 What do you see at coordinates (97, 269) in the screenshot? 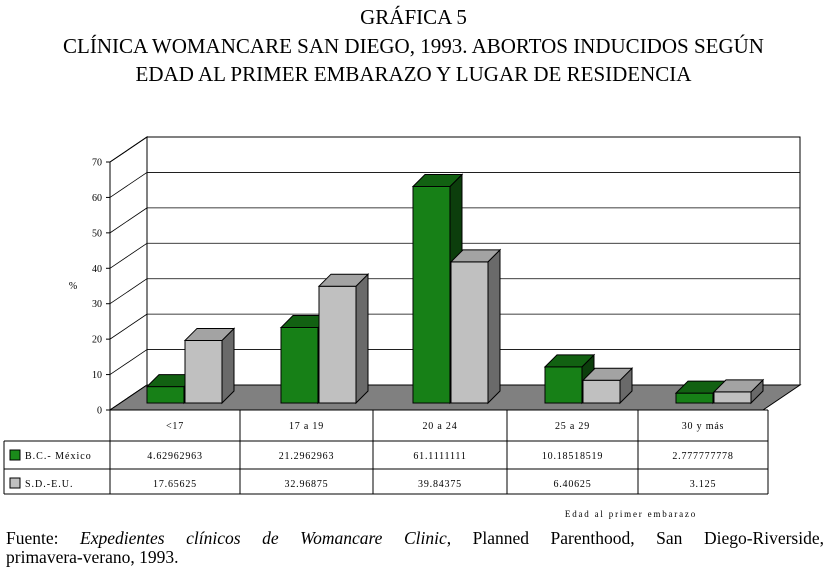
I see `y-tick-label: 40` at bounding box center [97, 269].